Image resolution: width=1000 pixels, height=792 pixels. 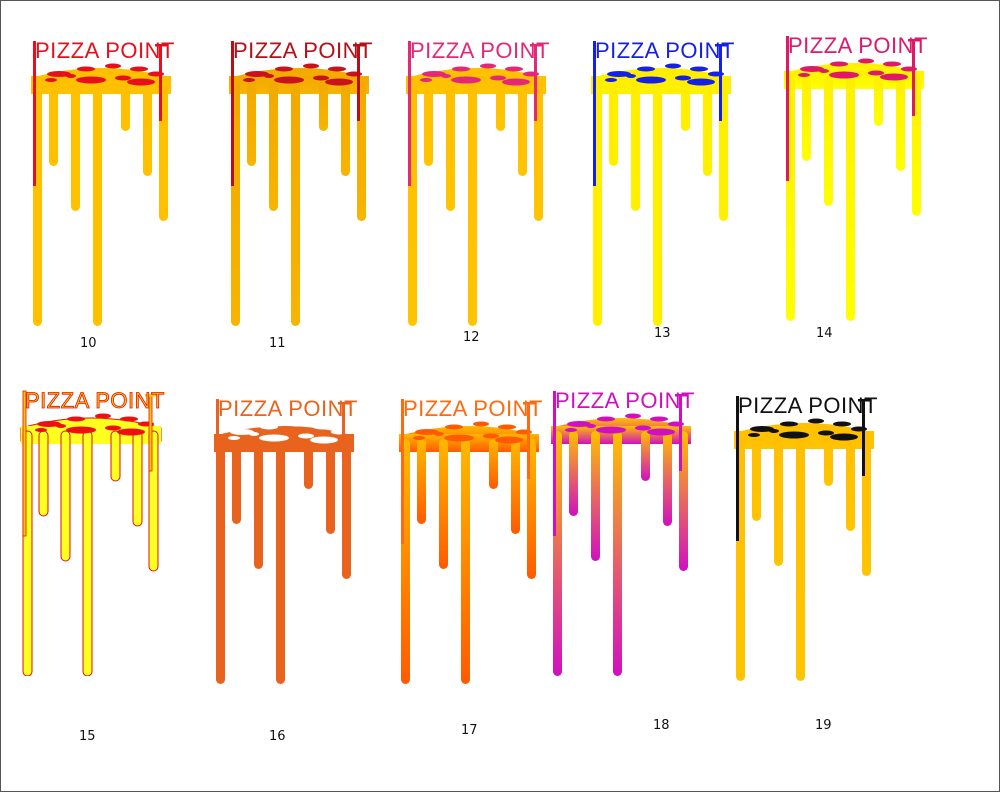 I want to click on pizza-point-logo-12: PIZZA POINT, so click(x=478, y=182).